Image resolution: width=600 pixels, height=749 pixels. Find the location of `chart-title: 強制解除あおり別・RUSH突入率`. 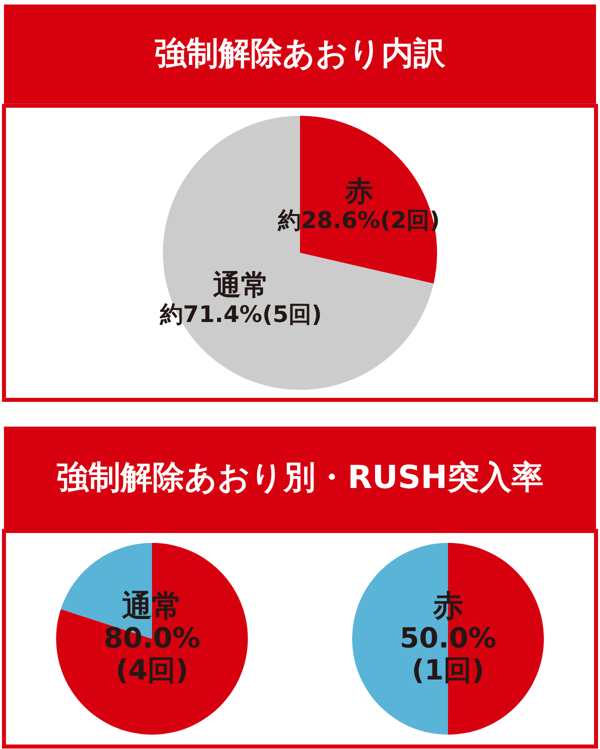

chart-title: 強制解除あおり別・RUSH突入率 is located at coordinates (300, 478).